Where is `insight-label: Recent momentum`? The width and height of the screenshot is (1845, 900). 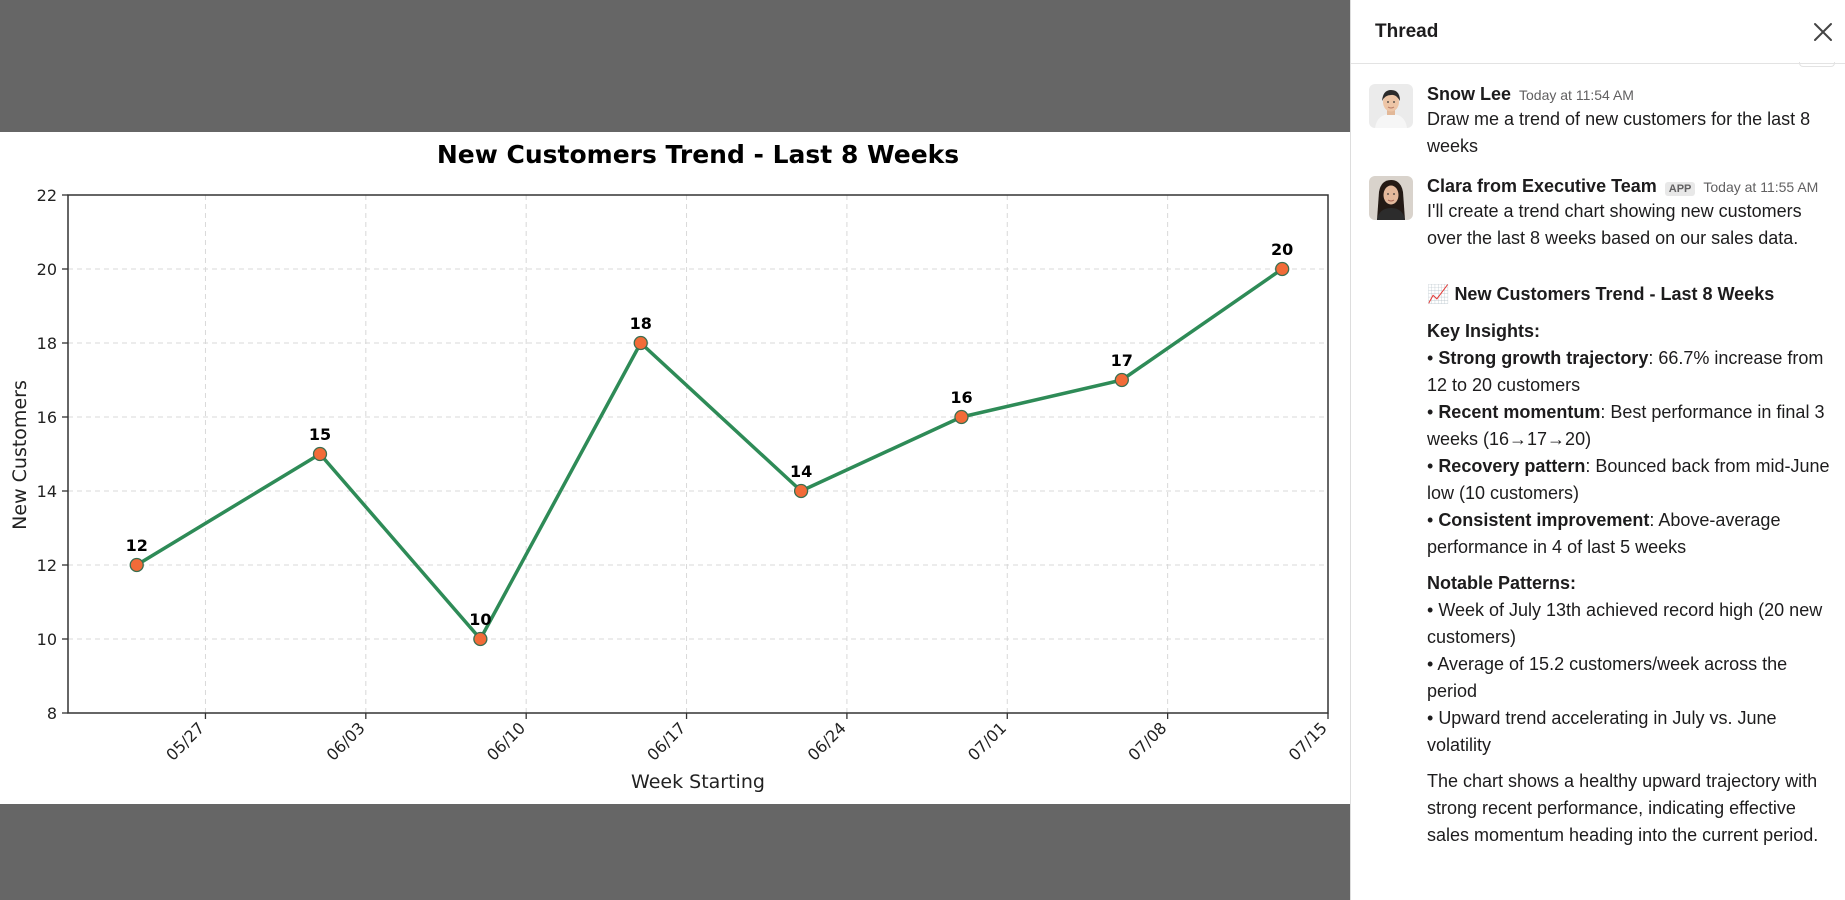 insight-label: Recent momentum is located at coordinates (1519, 412).